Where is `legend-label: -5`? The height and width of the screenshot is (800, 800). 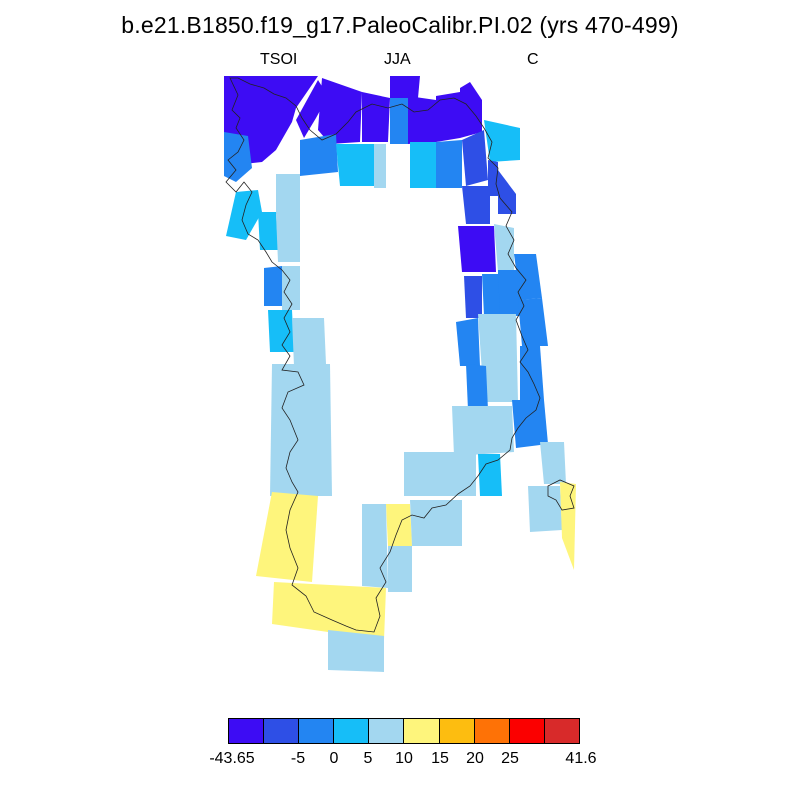 legend-label: -5 is located at coordinates (298, 758).